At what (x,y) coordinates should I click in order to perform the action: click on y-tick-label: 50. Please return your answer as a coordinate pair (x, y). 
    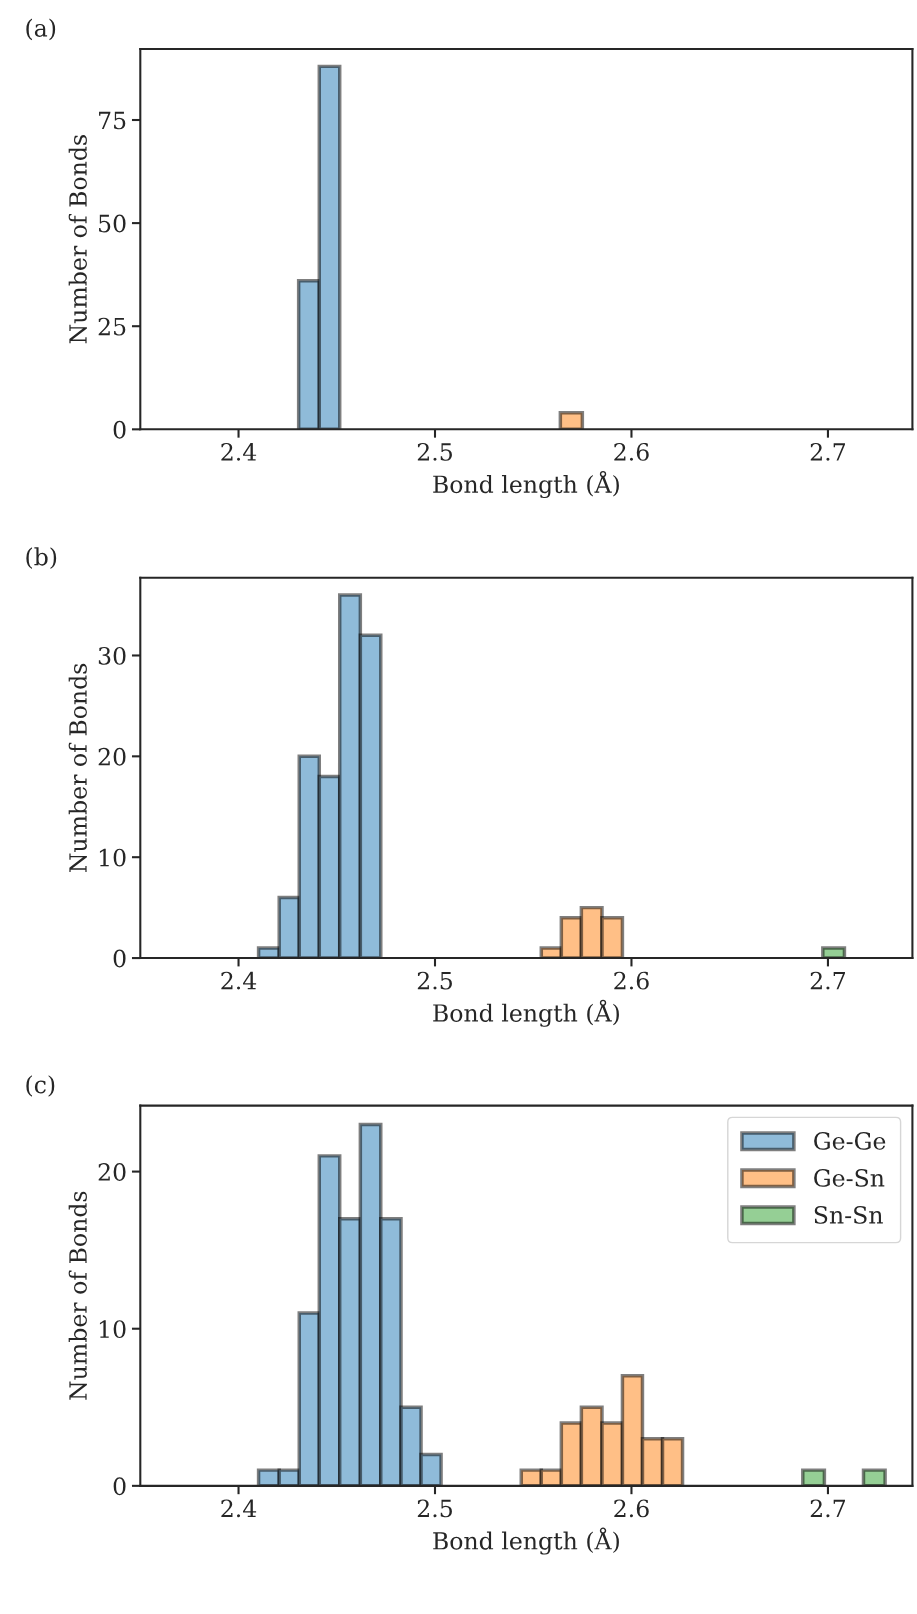
    Looking at the image, I should click on (112, 223).